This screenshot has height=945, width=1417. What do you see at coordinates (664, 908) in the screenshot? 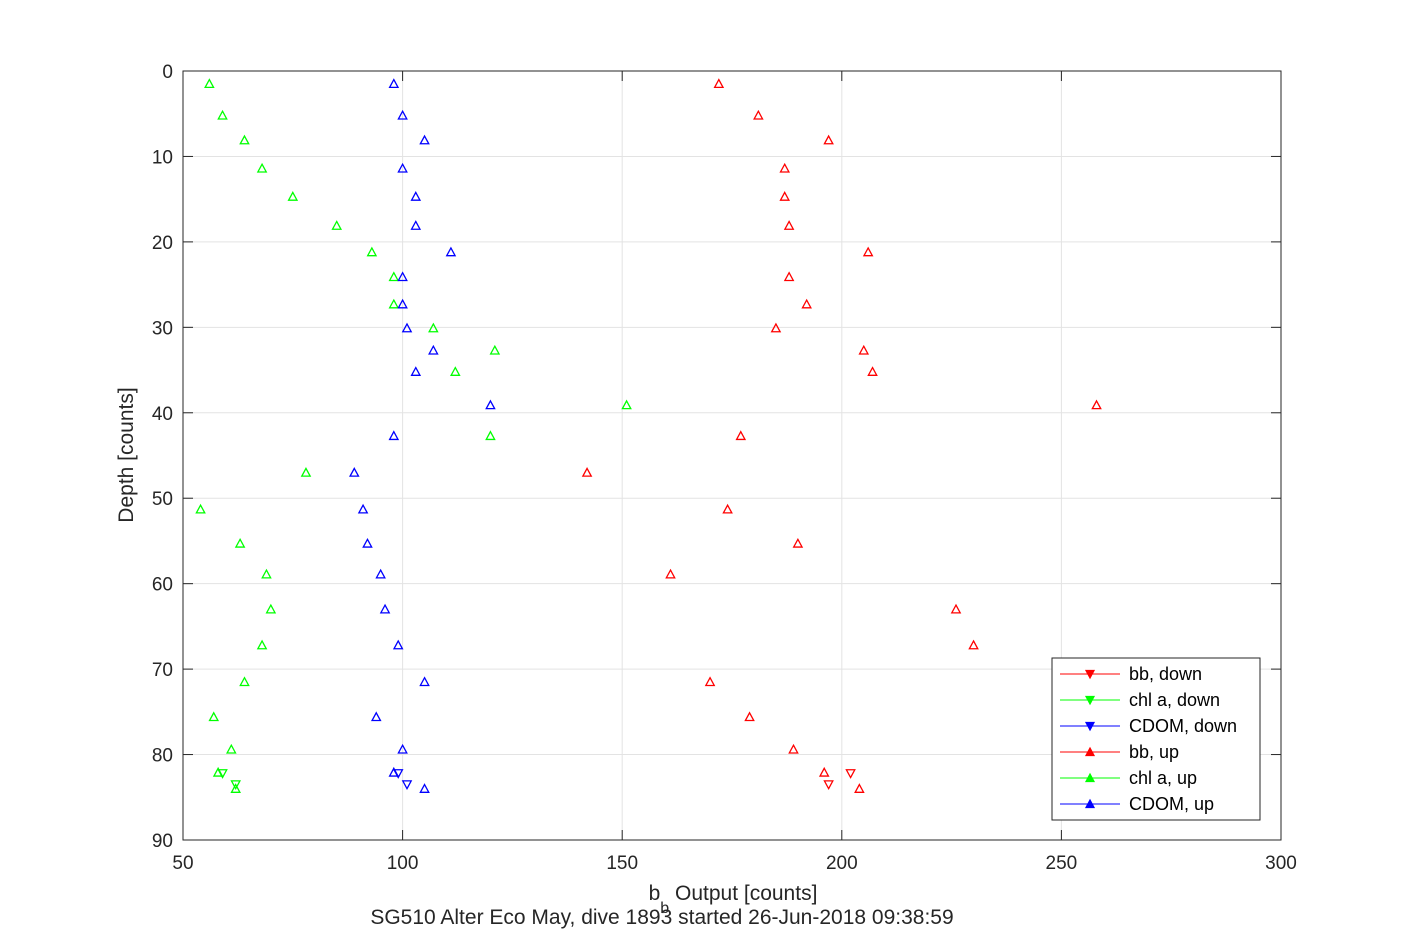
I see `x-axis-label-subscript: b` at bounding box center [664, 908].